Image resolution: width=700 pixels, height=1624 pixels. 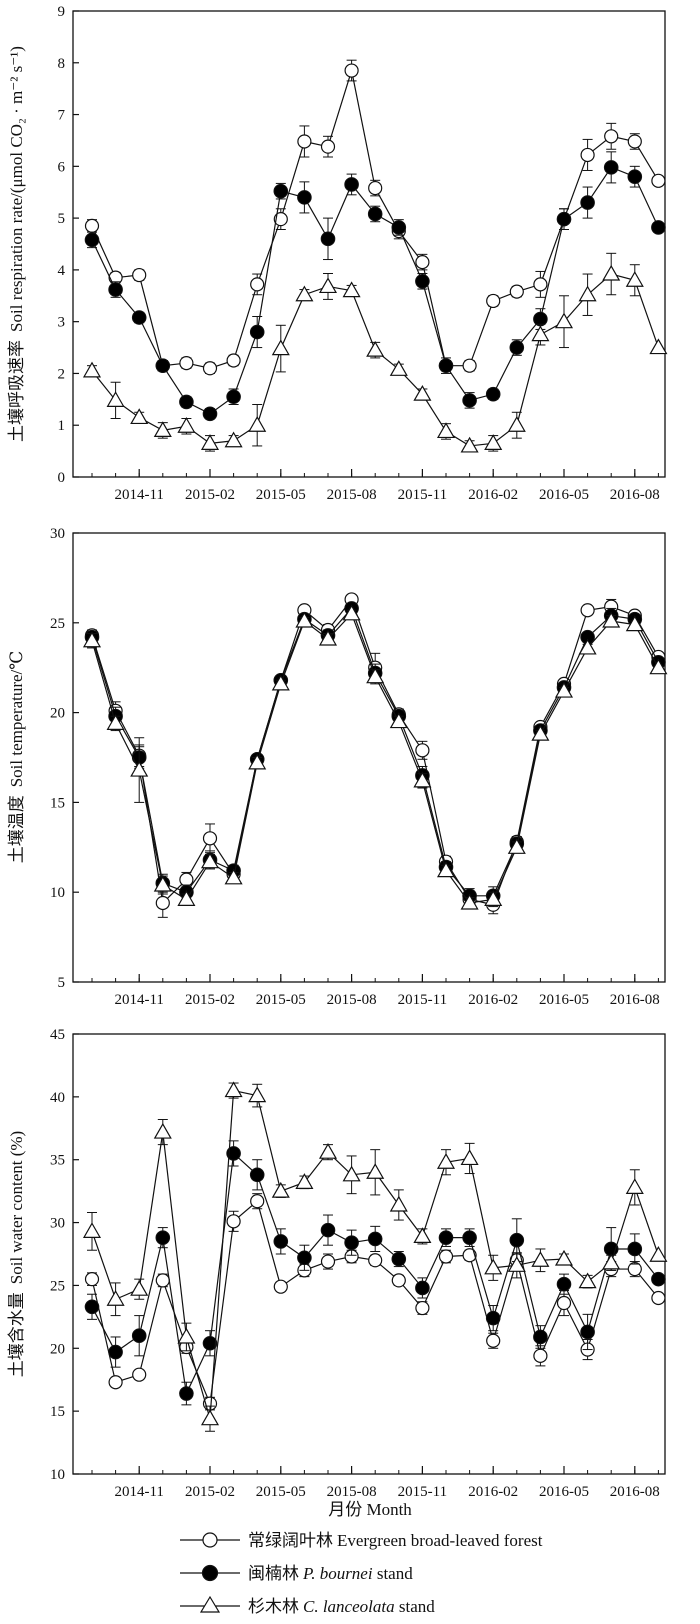 I want to click on xtick-label-temperature-7: 2016-08, so click(x=635, y=1000).